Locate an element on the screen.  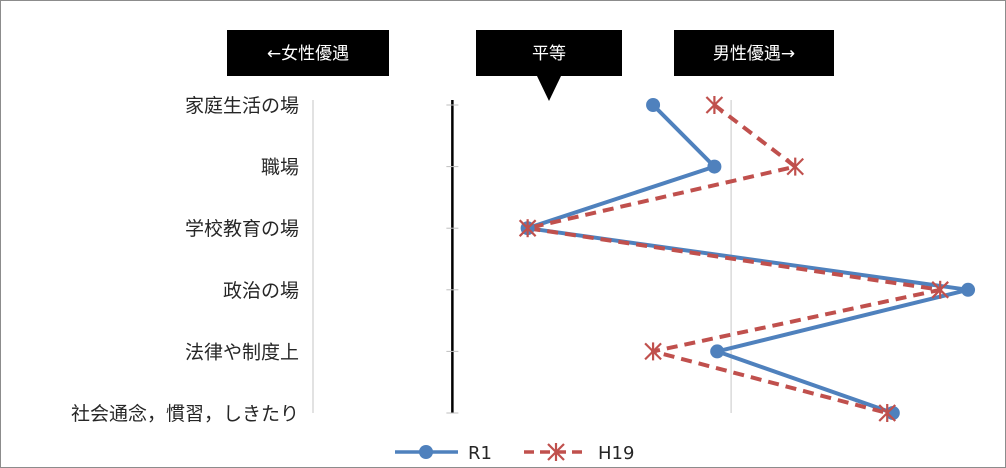
legend-h19-label: H19 is located at coordinates (616, 453).